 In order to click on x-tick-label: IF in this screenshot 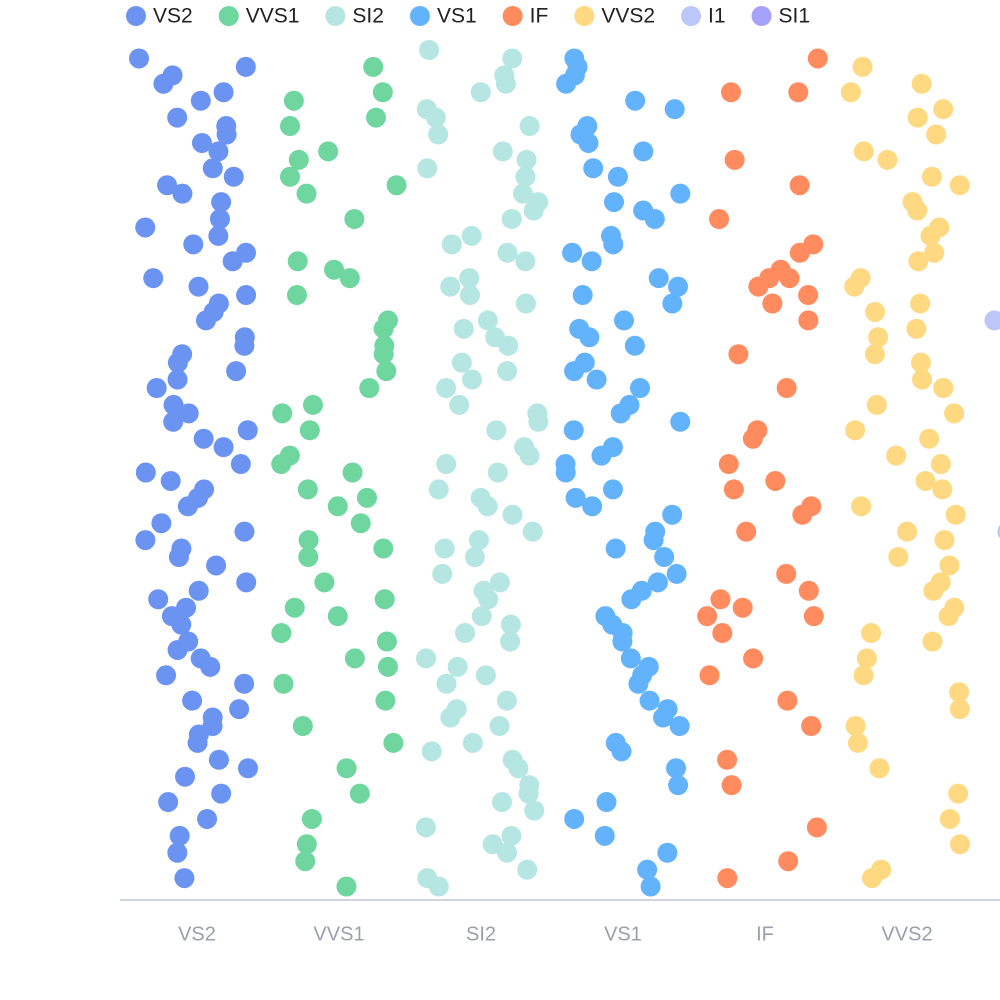, I will do `click(765, 934)`.